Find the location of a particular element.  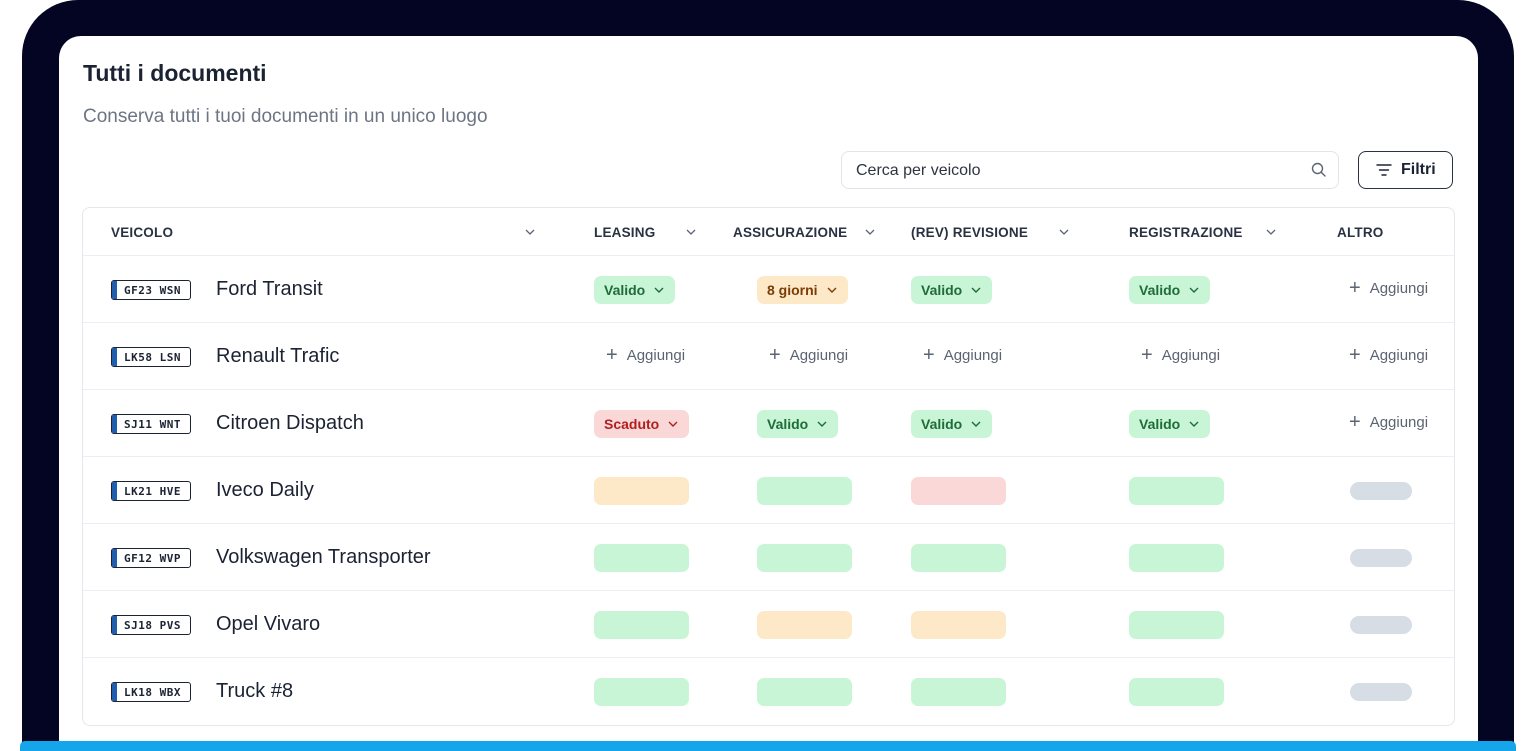

plate-number: SJ11 WNT is located at coordinates (152, 424).